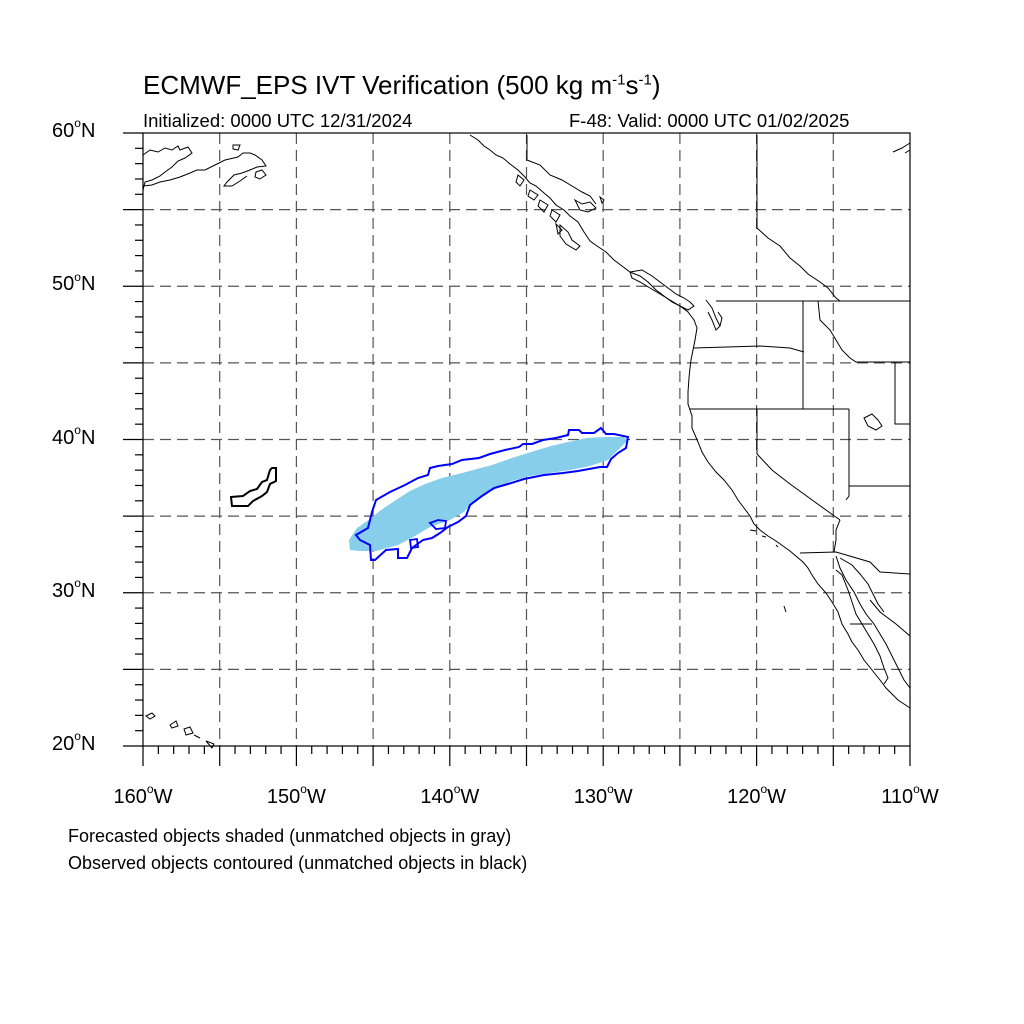  Describe the element at coordinates (901, 148) in the screenshot. I see `hudson-bay-fragment` at that location.